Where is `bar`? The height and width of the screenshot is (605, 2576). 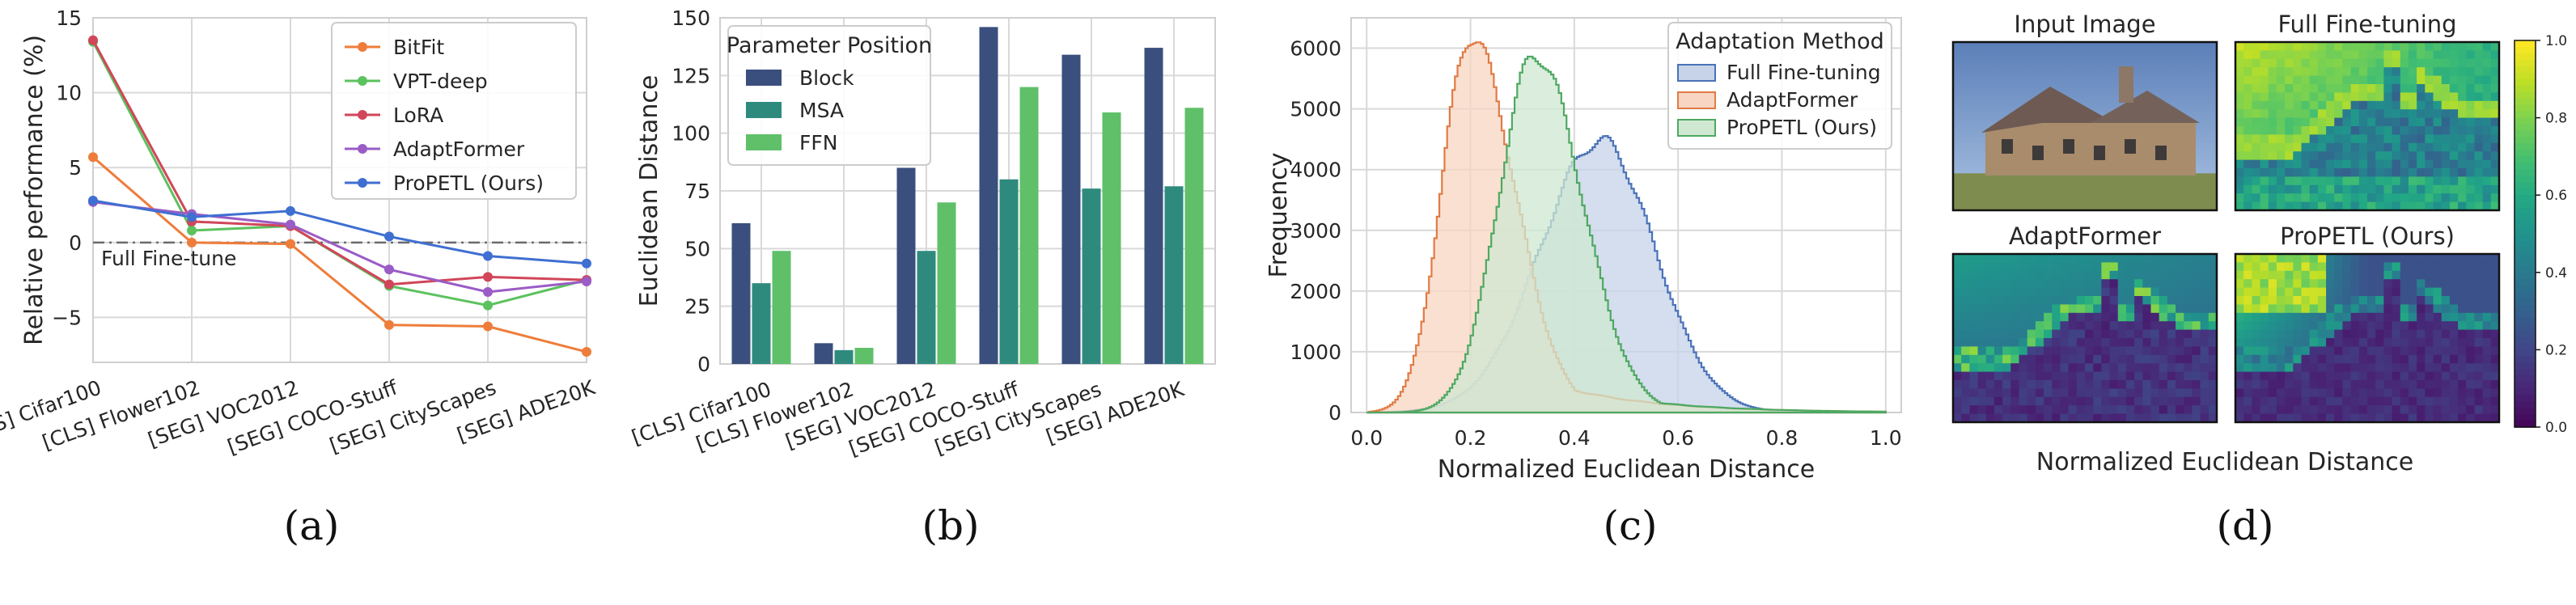 bar is located at coordinates (988, 196).